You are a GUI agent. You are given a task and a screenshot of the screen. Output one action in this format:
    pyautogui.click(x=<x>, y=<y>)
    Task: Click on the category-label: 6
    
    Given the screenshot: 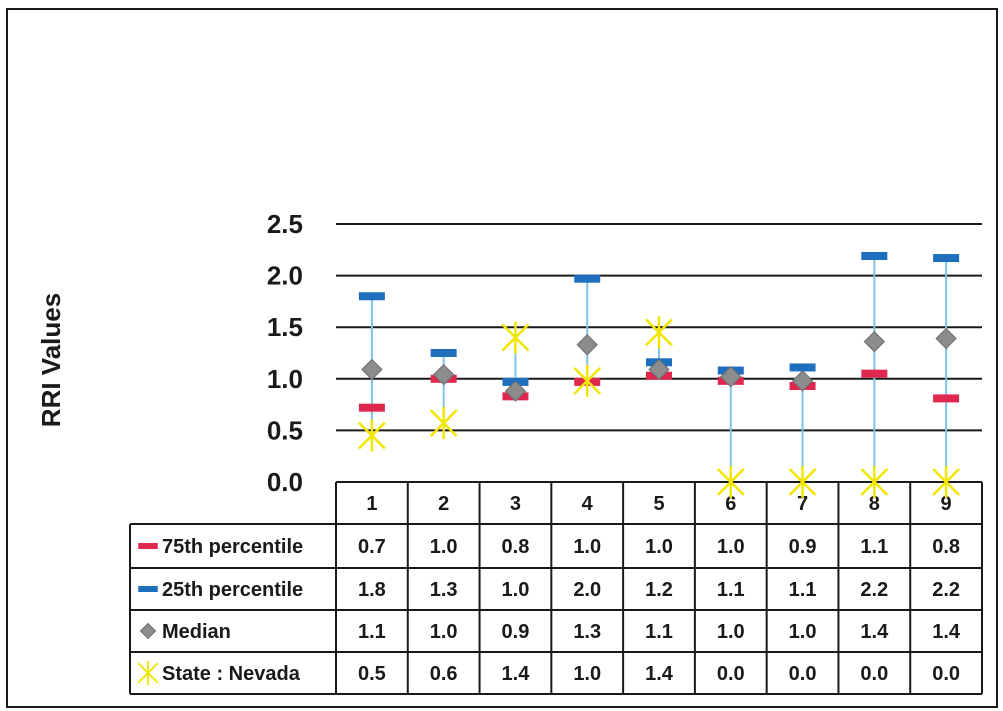 What is the action you would take?
    pyautogui.click(x=730, y=504)
    